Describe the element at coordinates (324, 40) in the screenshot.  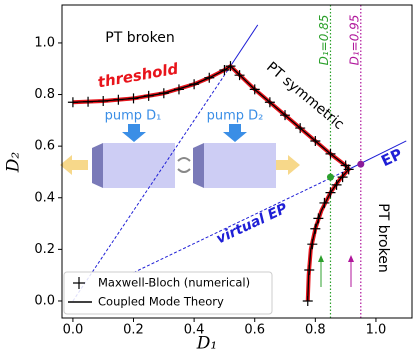
I see `v-line-label: D₁=0.85` at that location.